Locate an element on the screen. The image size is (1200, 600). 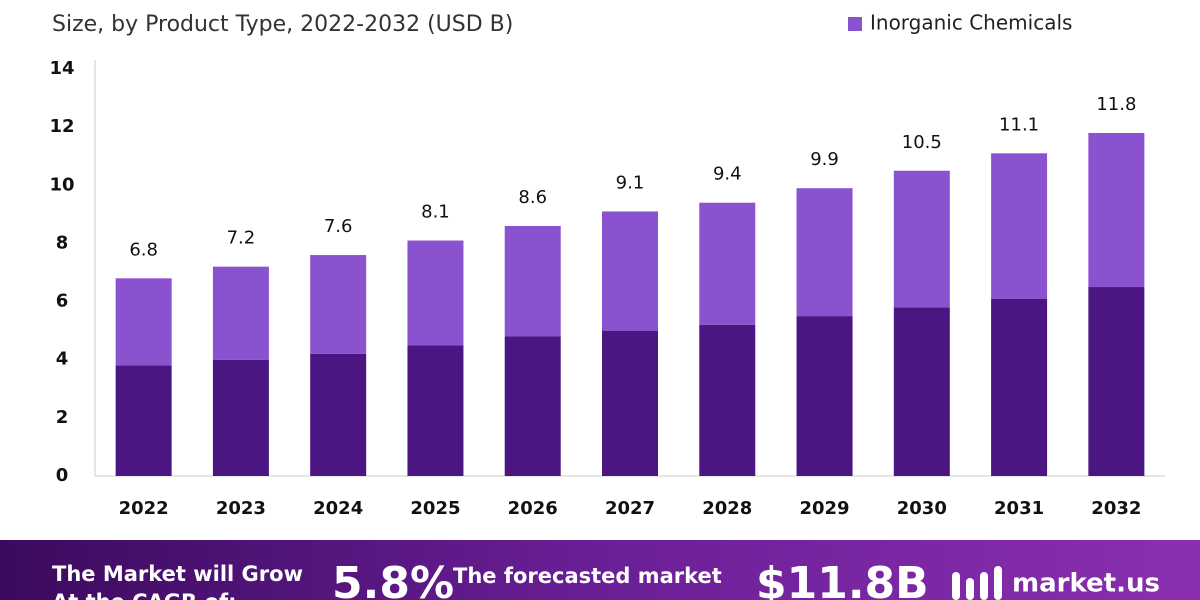
y-tick-label: 8 is located at coordinates (62, 242).